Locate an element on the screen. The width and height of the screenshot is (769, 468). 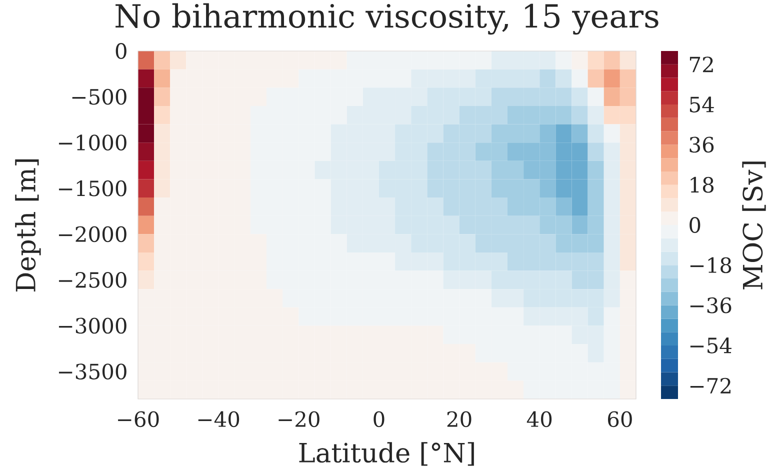
chart-title: No biharmonic viscosity, 15 years is located at coordinates (387, 19).